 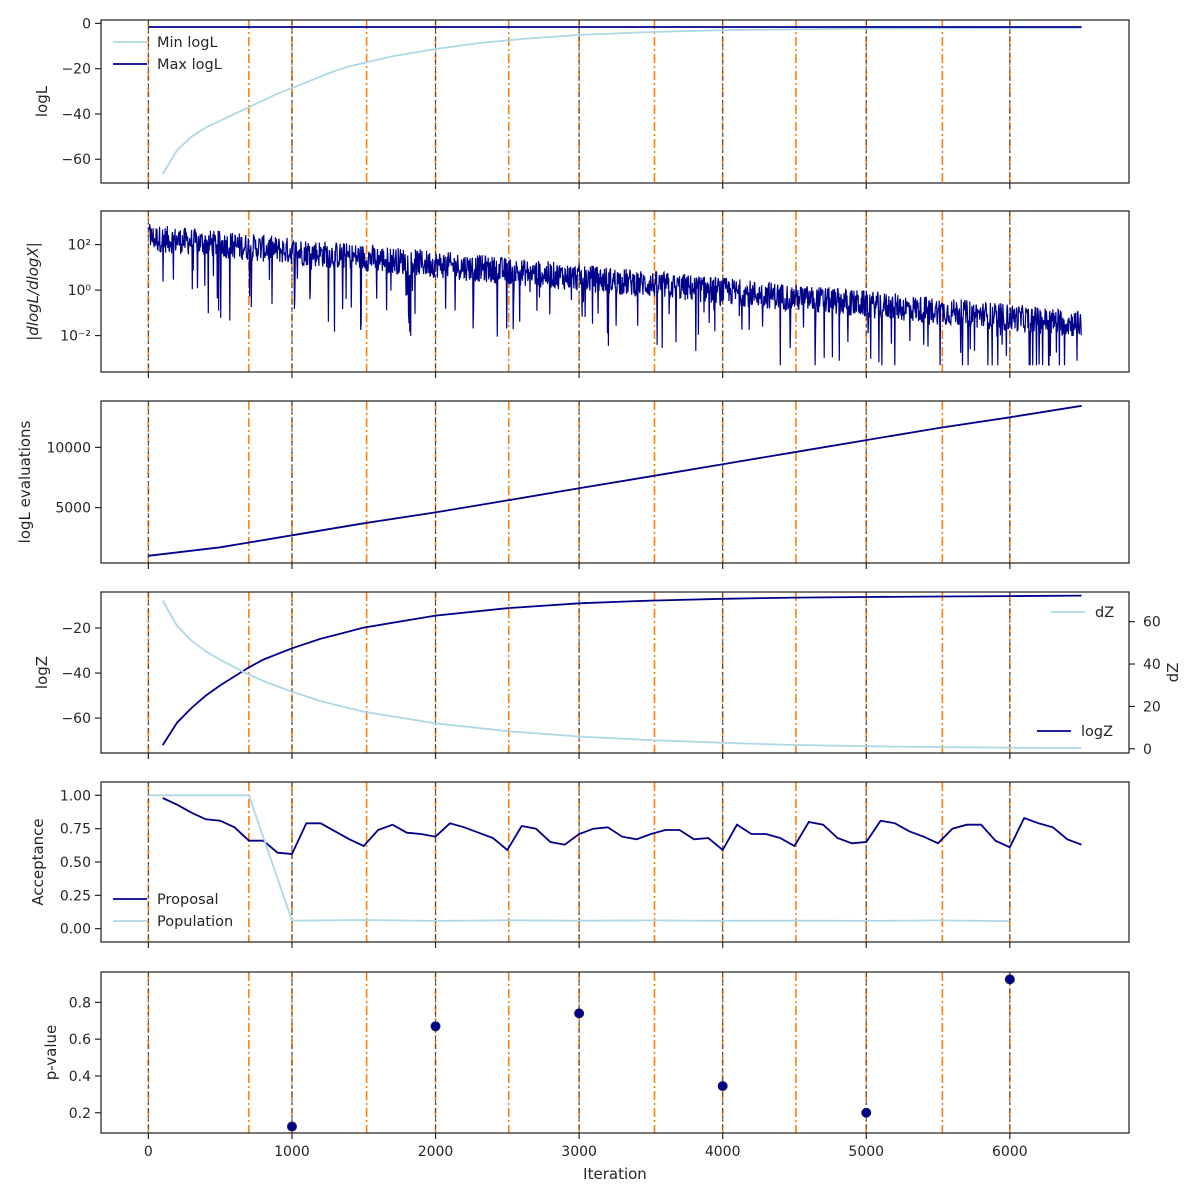 I want to click on x-tick-label: 1000, so click(x=292, y=1152).